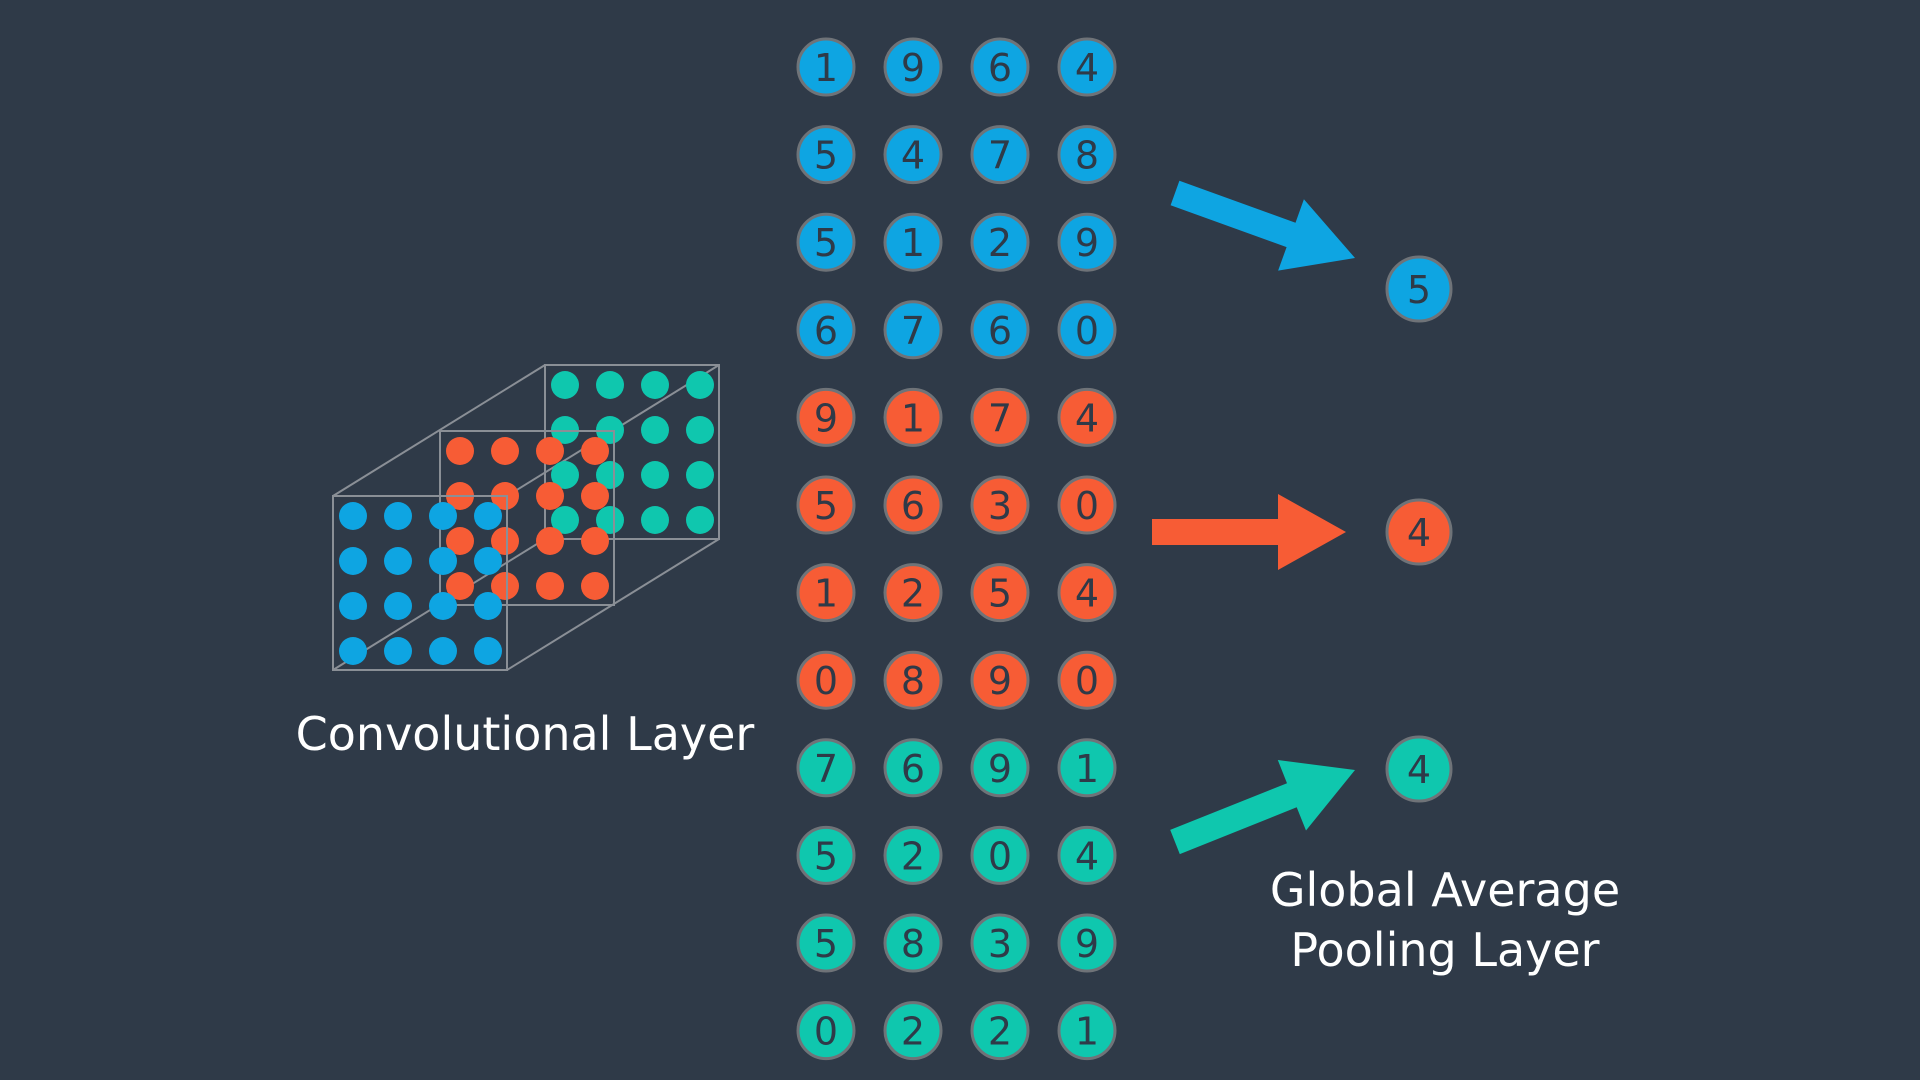 The height and width of the screenshot is (1080, 1920). What do you see at coordinates (1262, 807) in the screenshot?
I see `arrow-teal` at bounding box center [1262, 807].